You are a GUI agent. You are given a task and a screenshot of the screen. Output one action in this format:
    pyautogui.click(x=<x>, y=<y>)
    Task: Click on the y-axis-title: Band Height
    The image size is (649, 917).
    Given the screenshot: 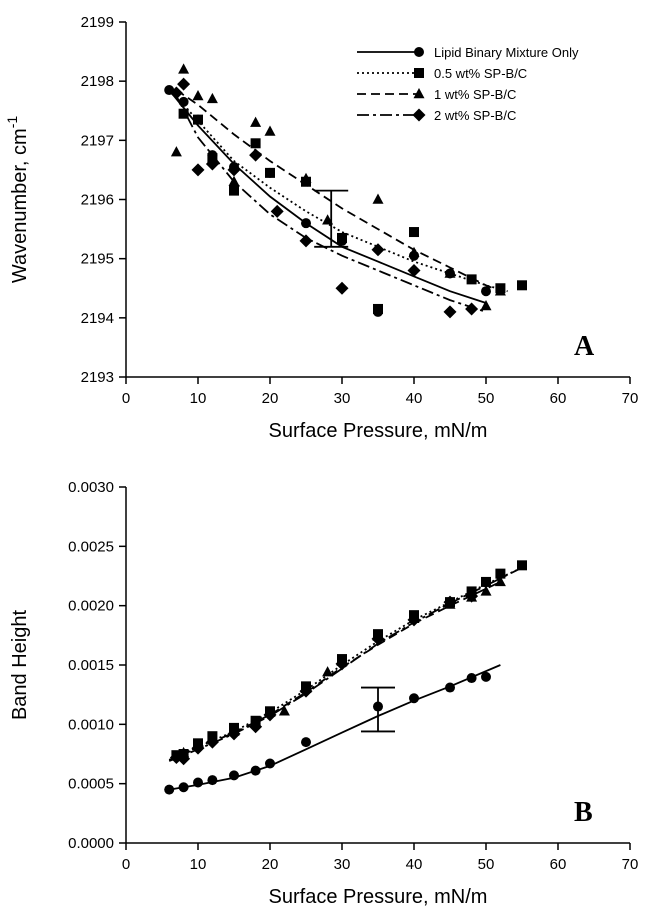 What is the action you would take?
    pyautogui.click(x=20, y=665)
    